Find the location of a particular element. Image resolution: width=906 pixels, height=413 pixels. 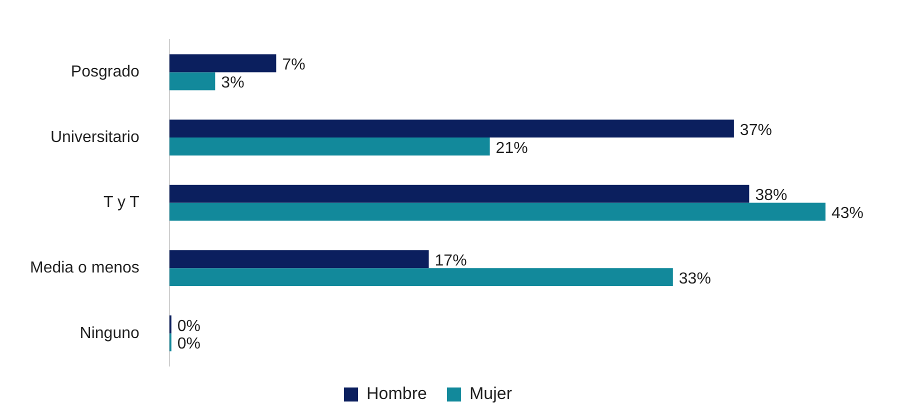

data-label: 38% is located at coordinates (771, 195).